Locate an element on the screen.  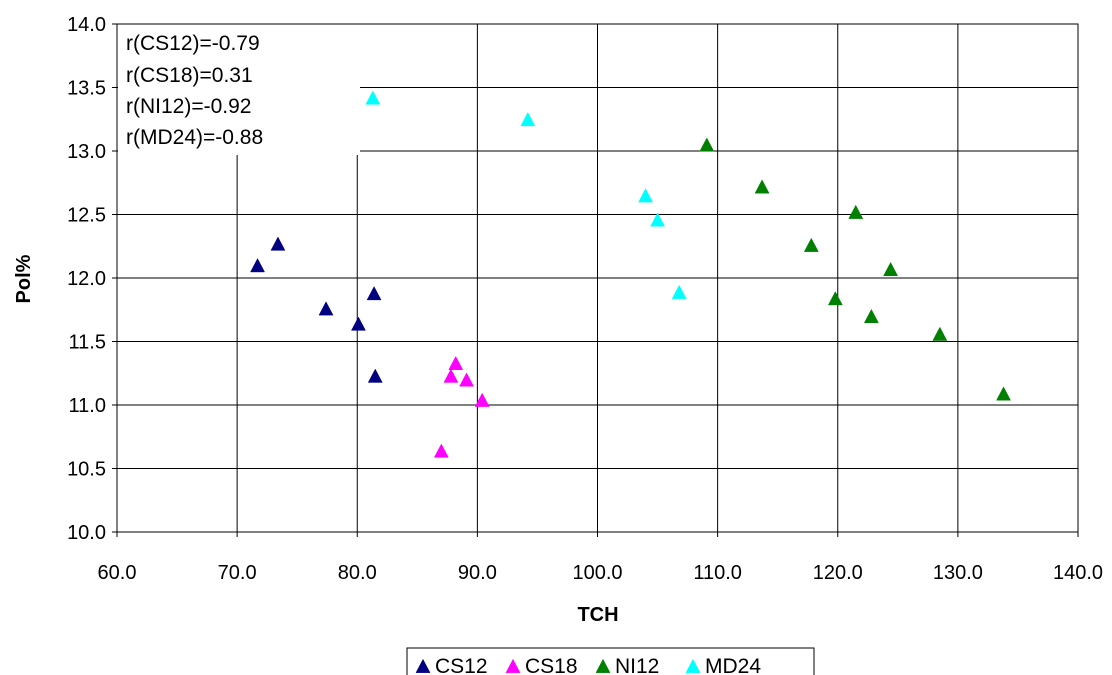
y-tick-label: 13.5 is located at coordinates (86, 89).